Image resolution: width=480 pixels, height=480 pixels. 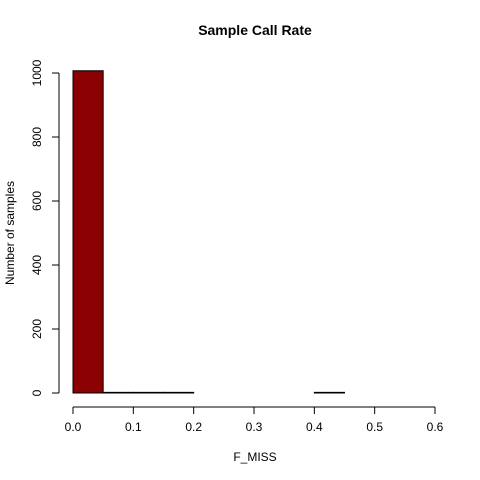 What do you see at coordinates (37, 329) in the screenshot?
I see `y-tick-label: 200` at bounding box center [37, 329].